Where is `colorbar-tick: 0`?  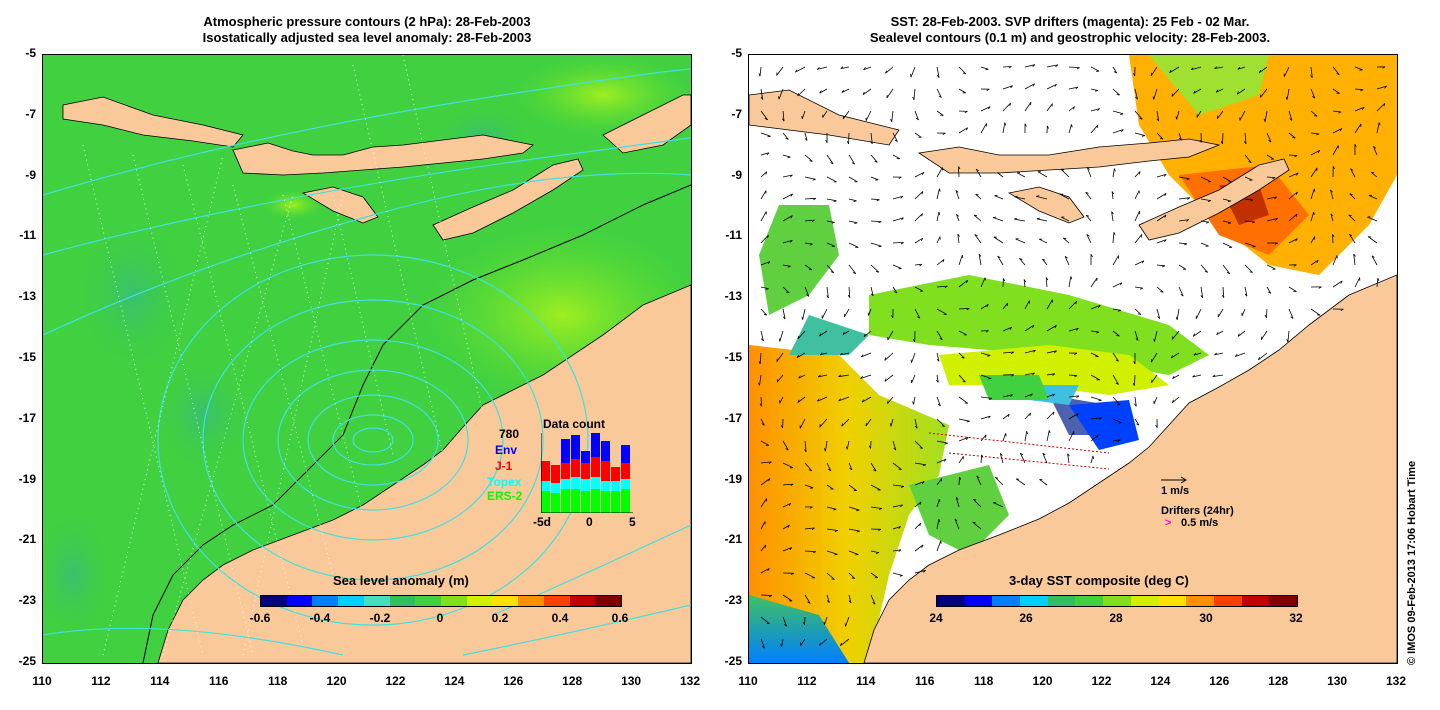 colorbar-tick: 0 is located at coordinates (440, 618).